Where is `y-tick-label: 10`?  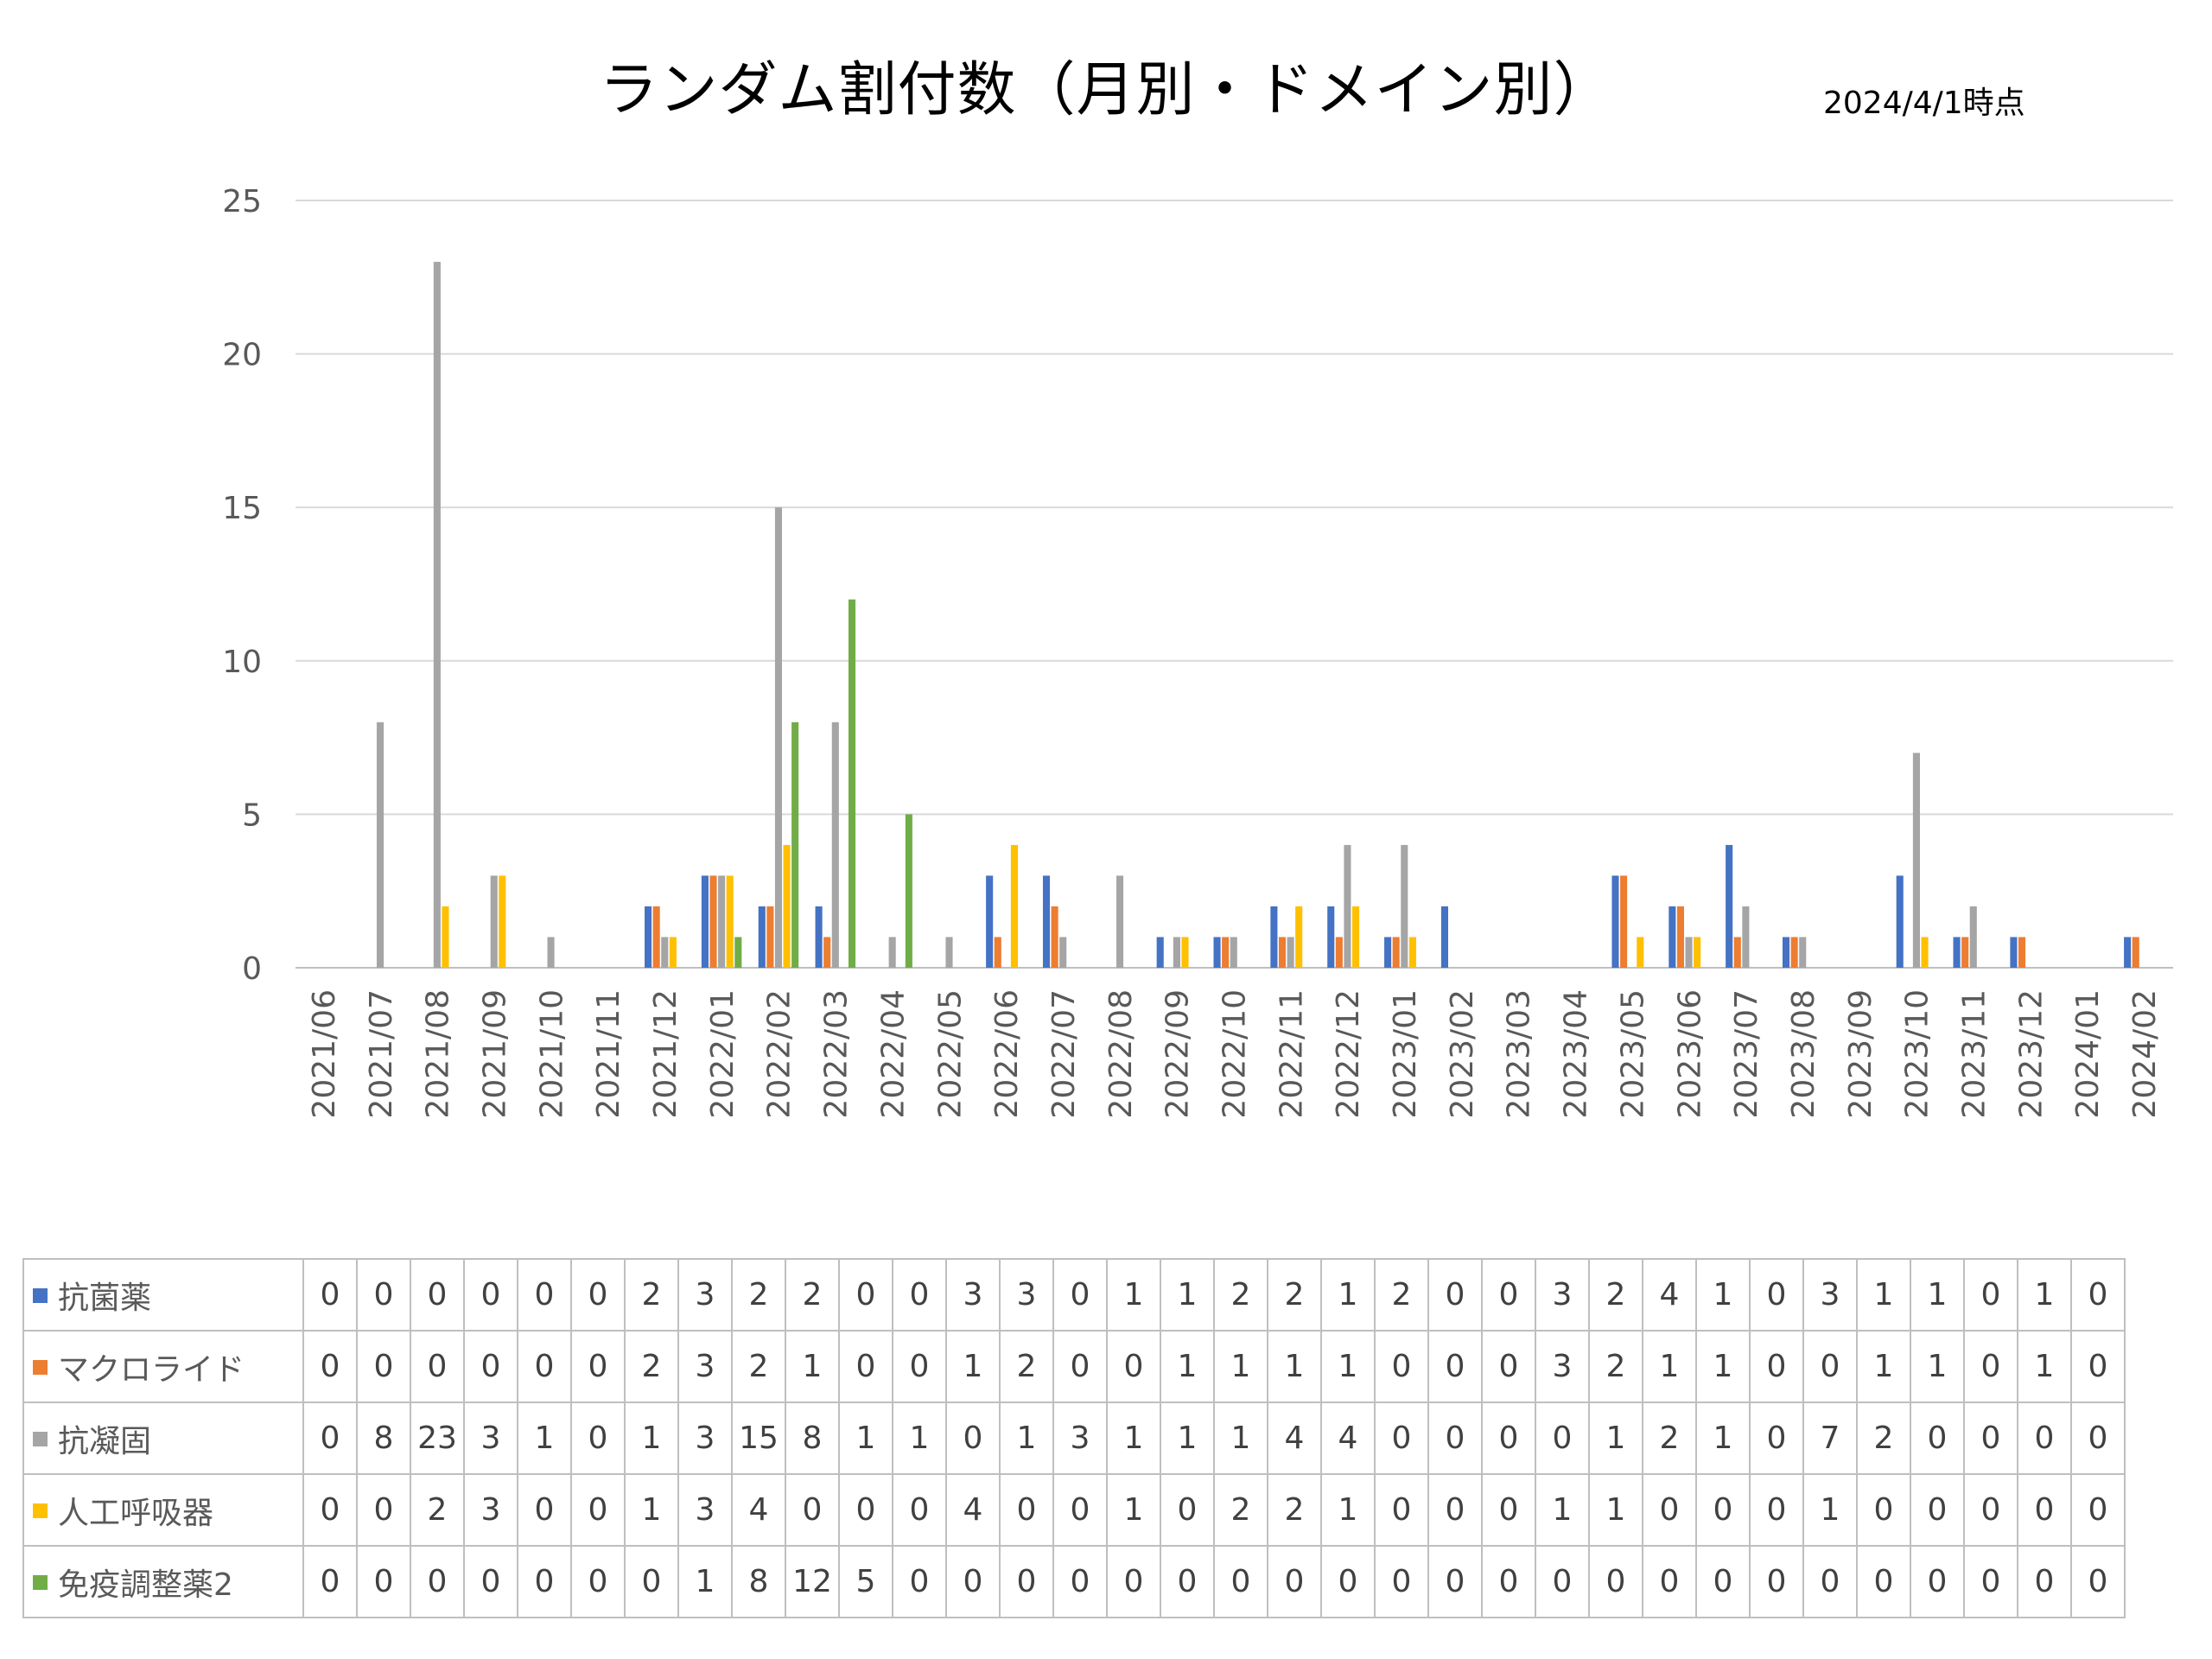
y-tick-label: 10 is located at coordinates (242, 662).